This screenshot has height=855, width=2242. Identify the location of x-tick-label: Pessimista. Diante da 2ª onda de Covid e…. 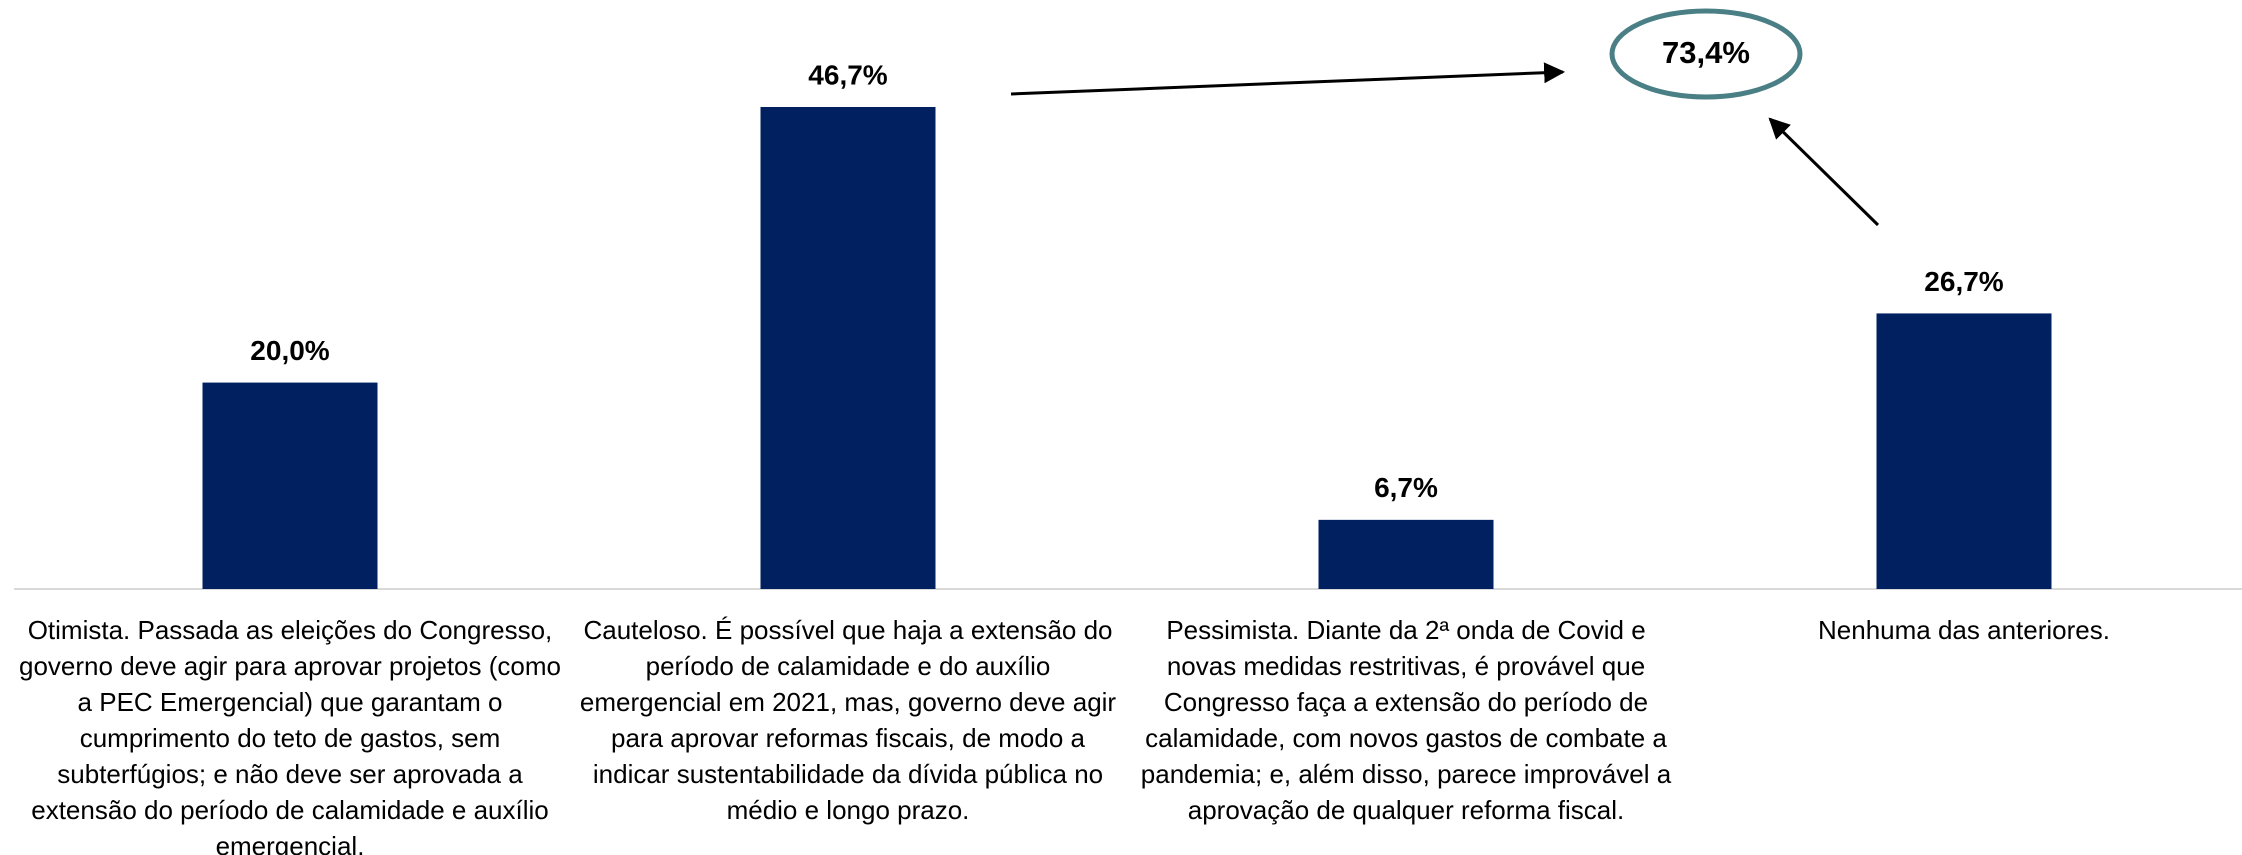
(1406, 720).